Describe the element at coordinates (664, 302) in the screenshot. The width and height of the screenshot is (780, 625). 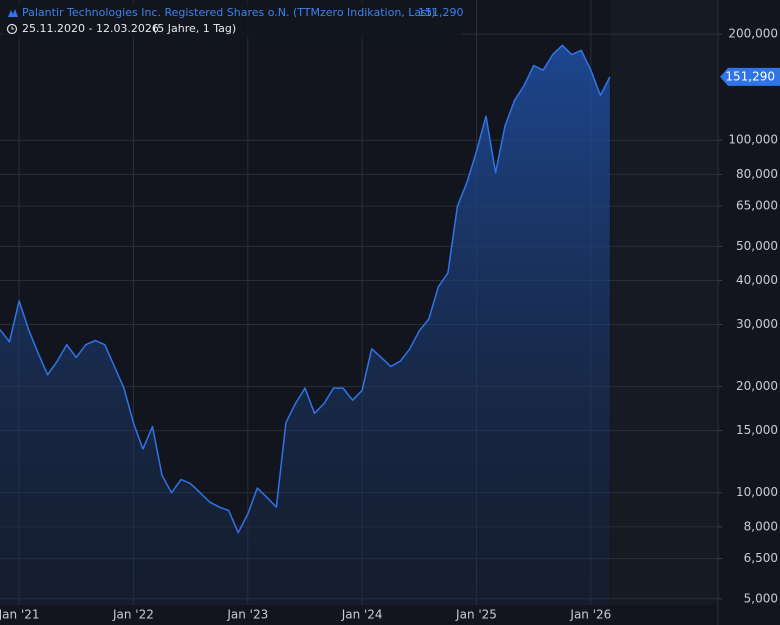
I see `future-zone` at that location.